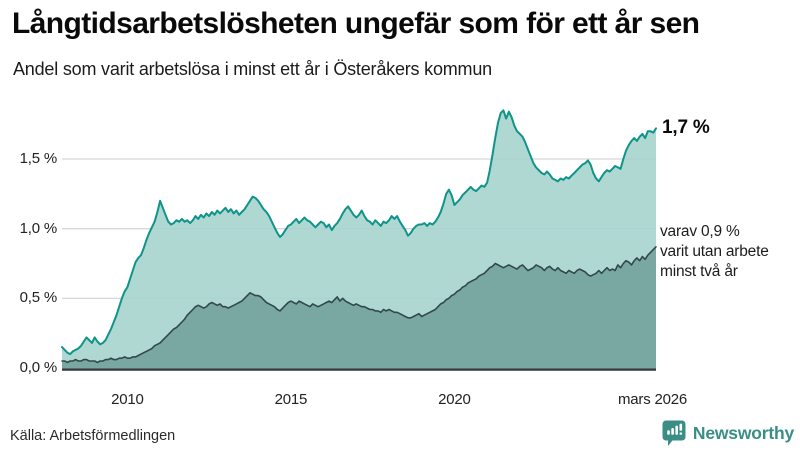  What do you see at coordinates (38, 367) in the screenshot?
I see `y-tick-label: 0,0 %` at bounding box center [38, 367].